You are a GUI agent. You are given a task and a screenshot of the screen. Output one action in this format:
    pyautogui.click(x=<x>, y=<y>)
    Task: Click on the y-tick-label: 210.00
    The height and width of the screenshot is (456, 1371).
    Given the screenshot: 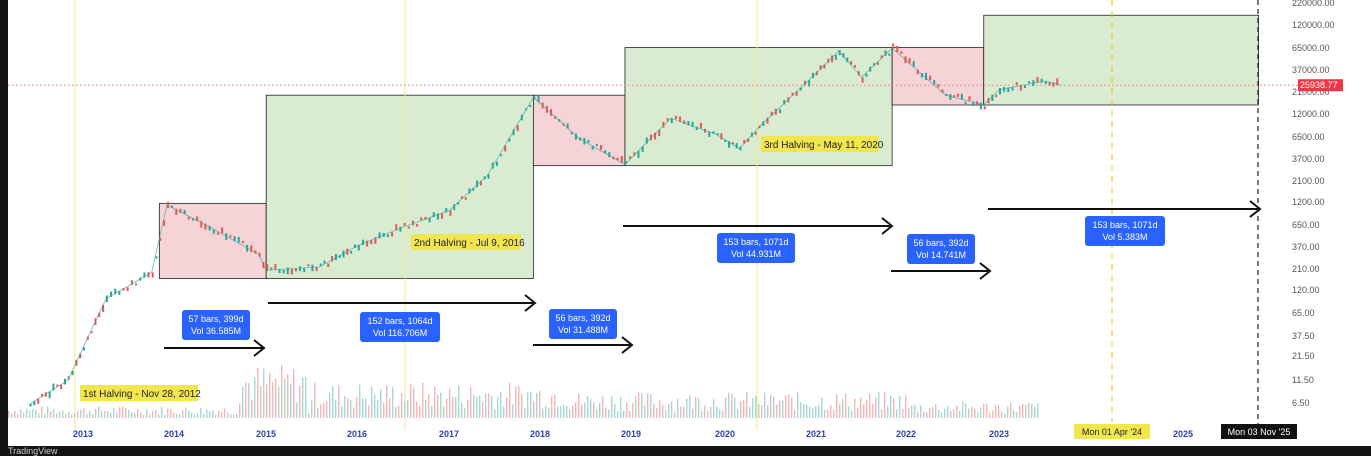 What is the action you would take?
    pyautogui.click(x=1306, y=269)
    